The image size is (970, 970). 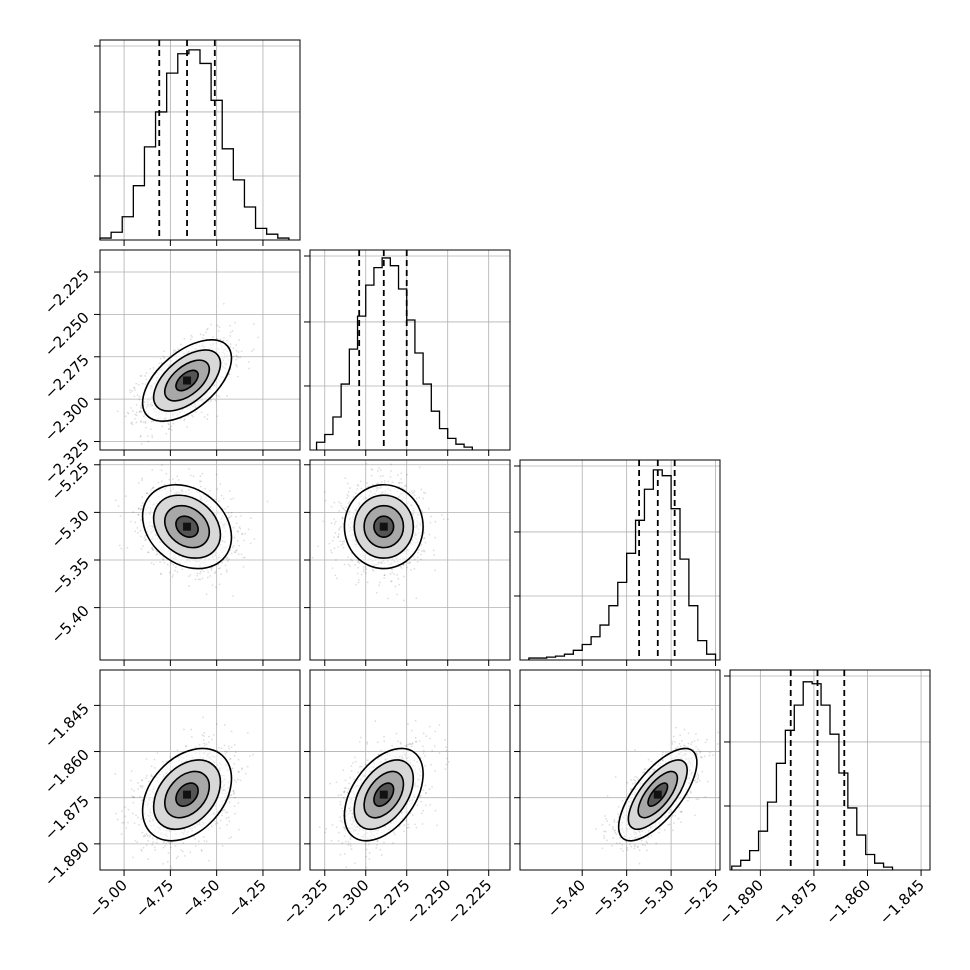 What do you see at coordinates (67, 419) in the screenshot?
I see `y-tick-label: −2.300` at bounding box center [67, 419].